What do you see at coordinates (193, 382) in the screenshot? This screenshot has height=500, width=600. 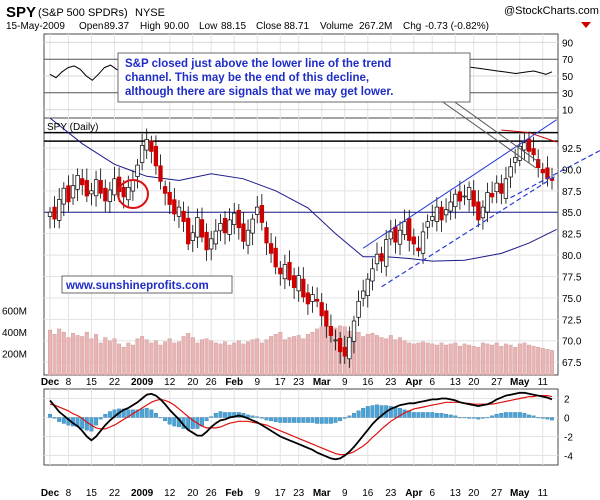 I see `x-tick-label: 20` at bounding box center [193, 382].